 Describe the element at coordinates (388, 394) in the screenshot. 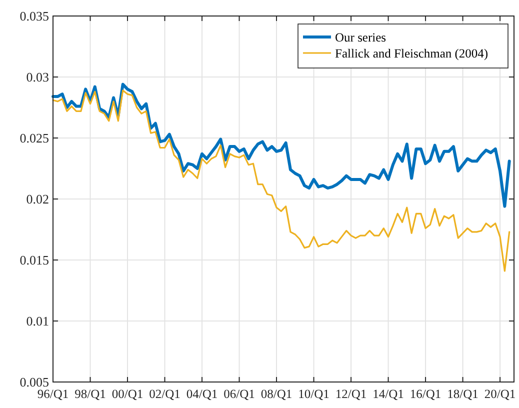

I see `x-tick-label: 14/Q1` at that location.